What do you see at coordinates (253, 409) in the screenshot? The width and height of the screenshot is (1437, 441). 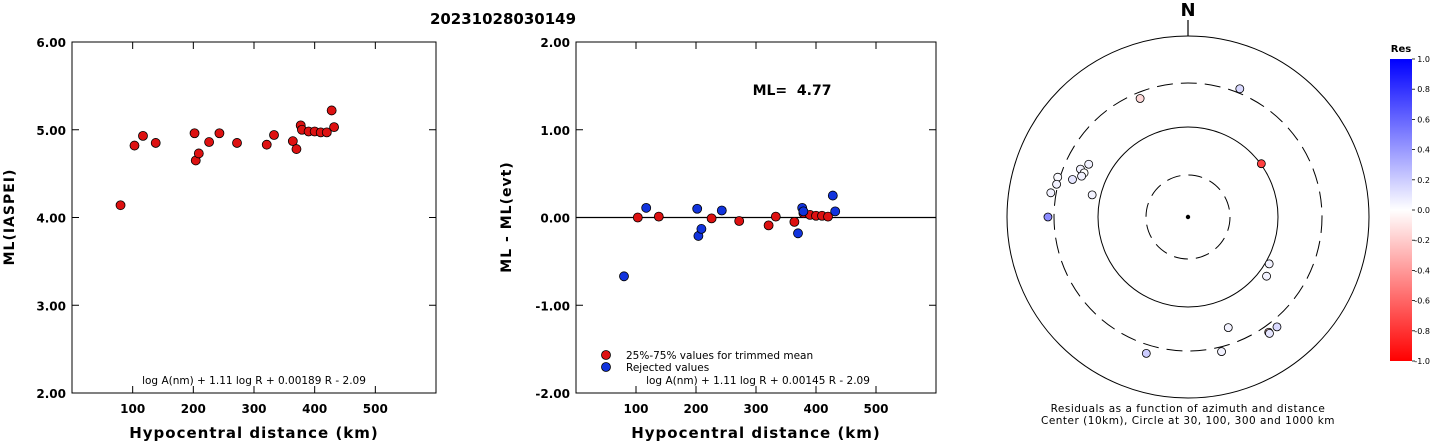 I see `ml-x-tick-label: 300` at bounding box center [253, 409].